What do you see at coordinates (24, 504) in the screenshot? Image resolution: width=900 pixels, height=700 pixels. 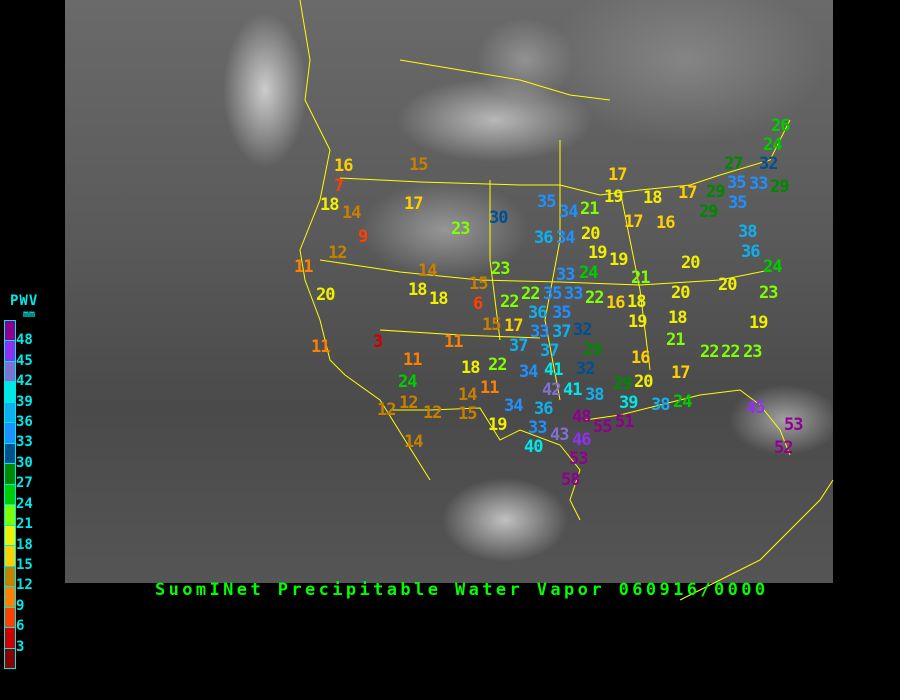 I see `legend-tick-label: 24` at bounding box center [24, 504].